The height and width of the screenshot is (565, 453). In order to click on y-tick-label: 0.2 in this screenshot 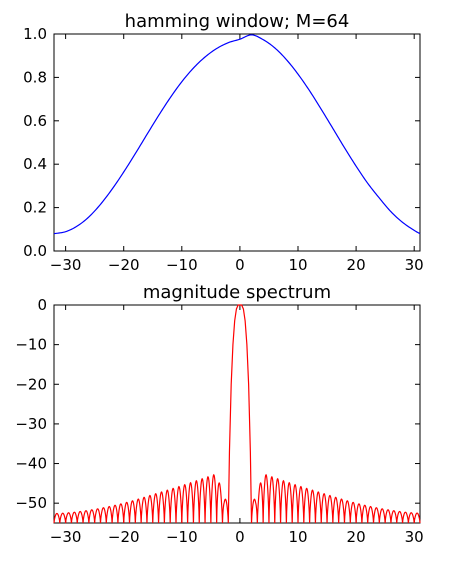, I will do `click(35, 208)`.